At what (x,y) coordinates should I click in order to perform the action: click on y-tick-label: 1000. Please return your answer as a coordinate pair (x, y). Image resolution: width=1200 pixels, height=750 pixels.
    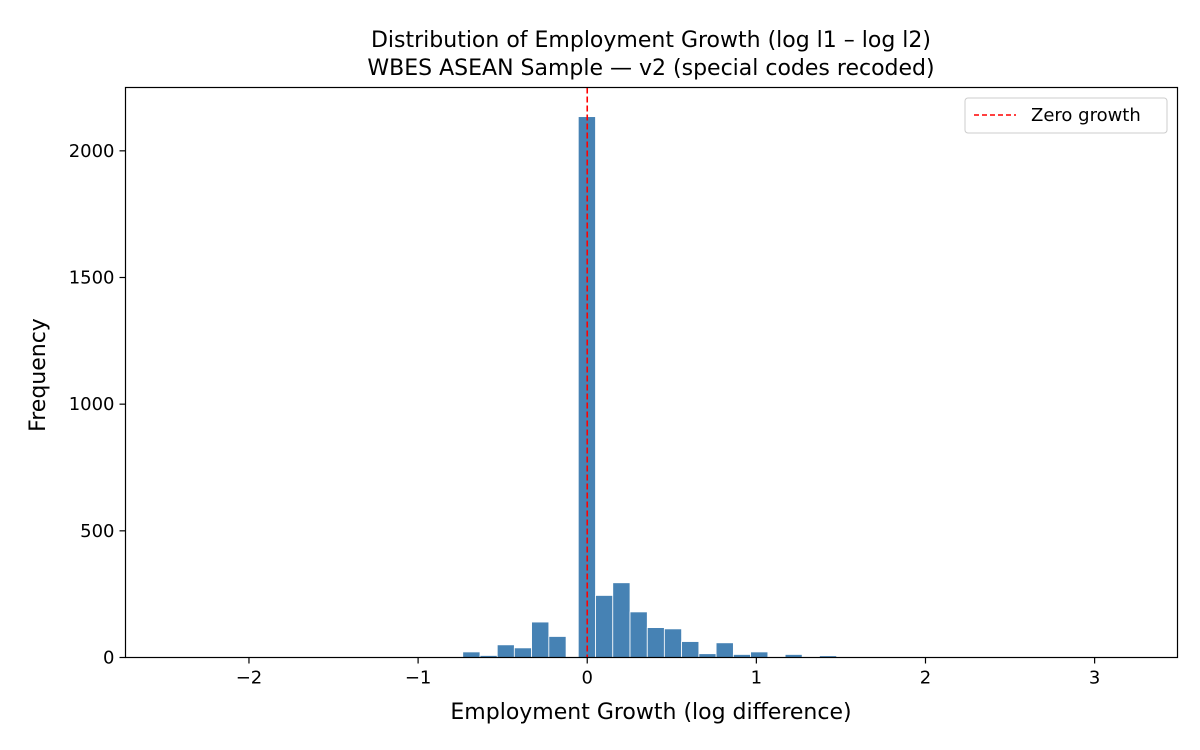
    Looking at the image, I should click on (92, 404).